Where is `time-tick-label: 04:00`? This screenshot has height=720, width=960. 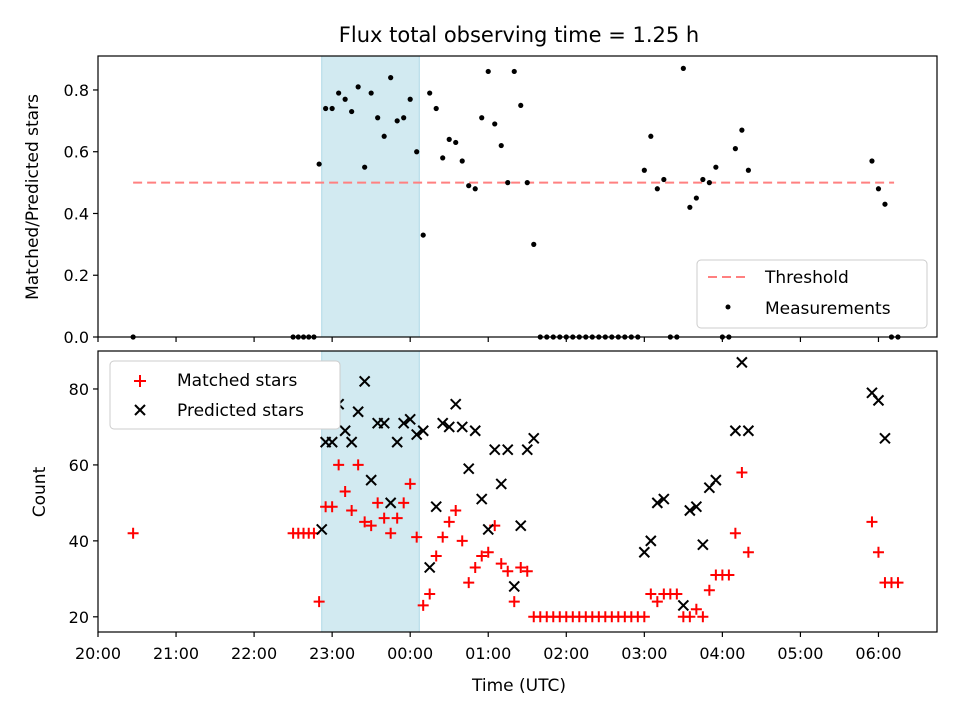 time-tick-label: 04:00 is located at coordinates (722, 653).